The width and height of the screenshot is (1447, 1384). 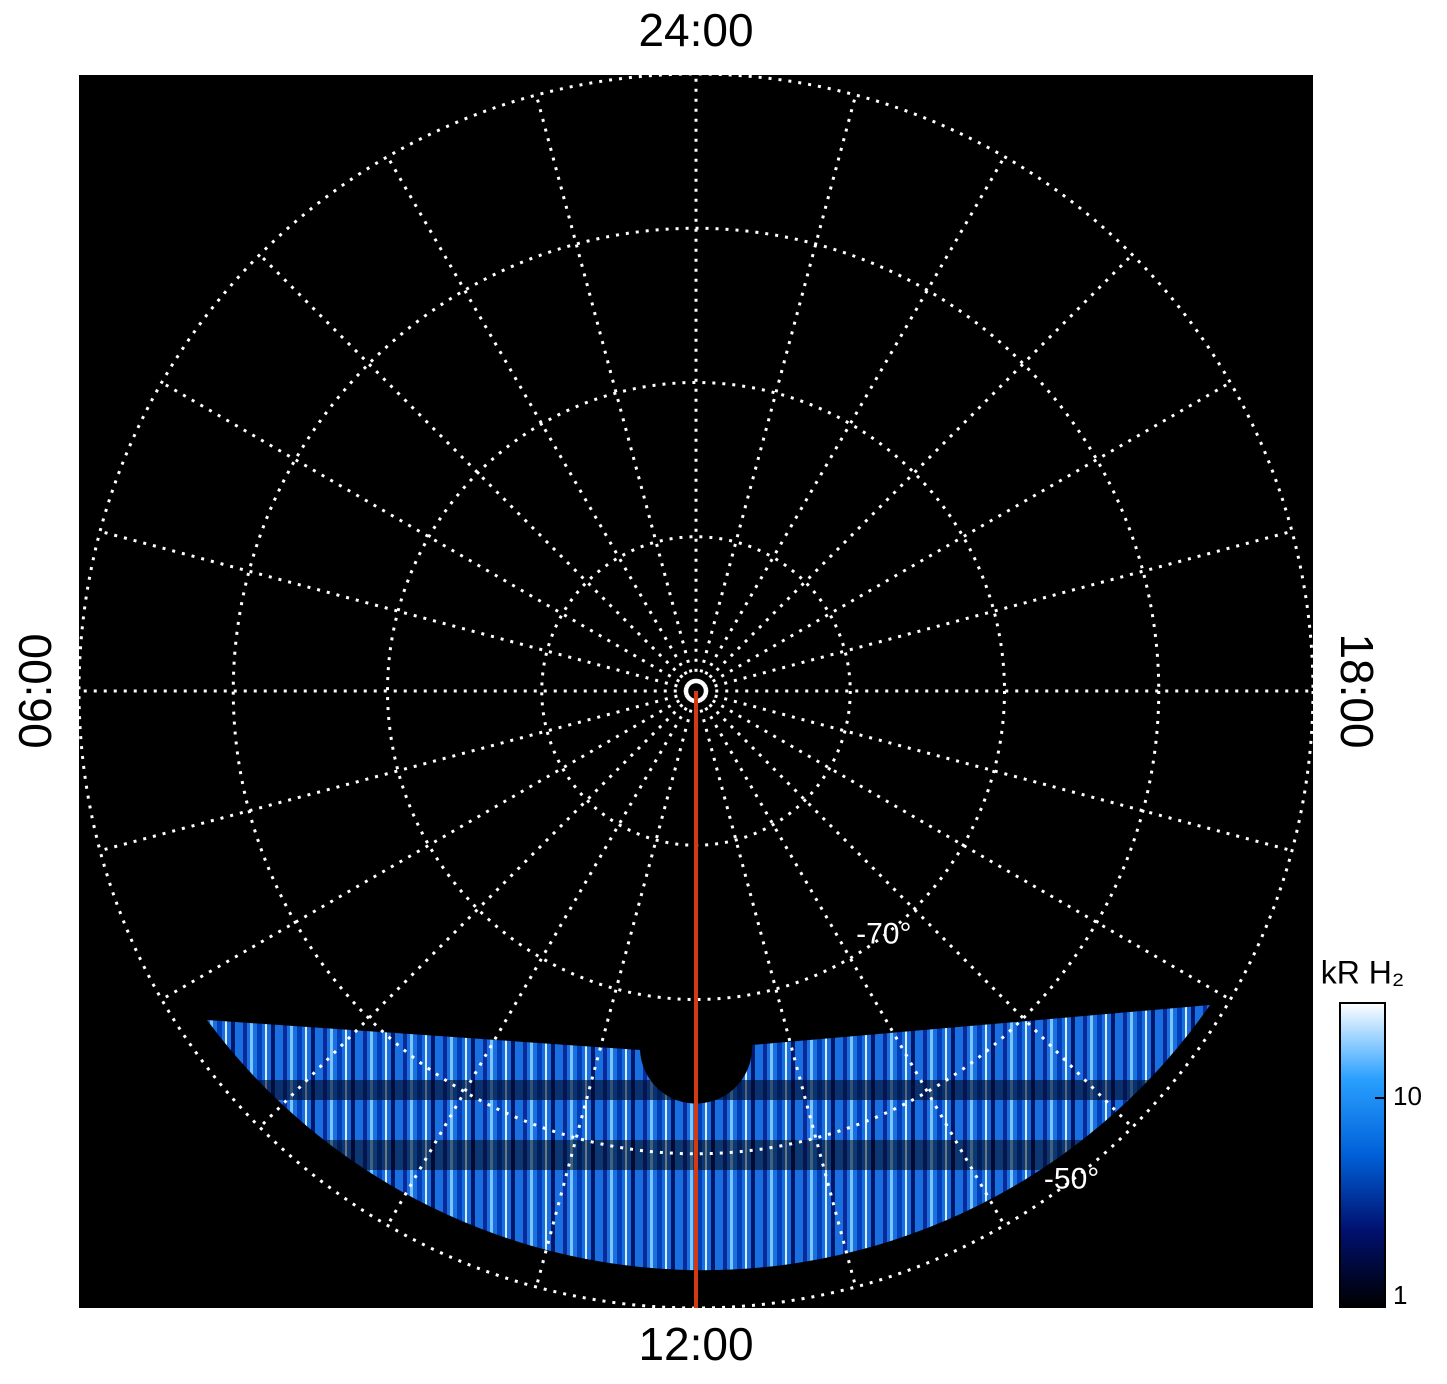 What do you see at coordinates (883, 934) in the screenshot?
I see `latitude-label: -70°` at bounding box center [883, 934].